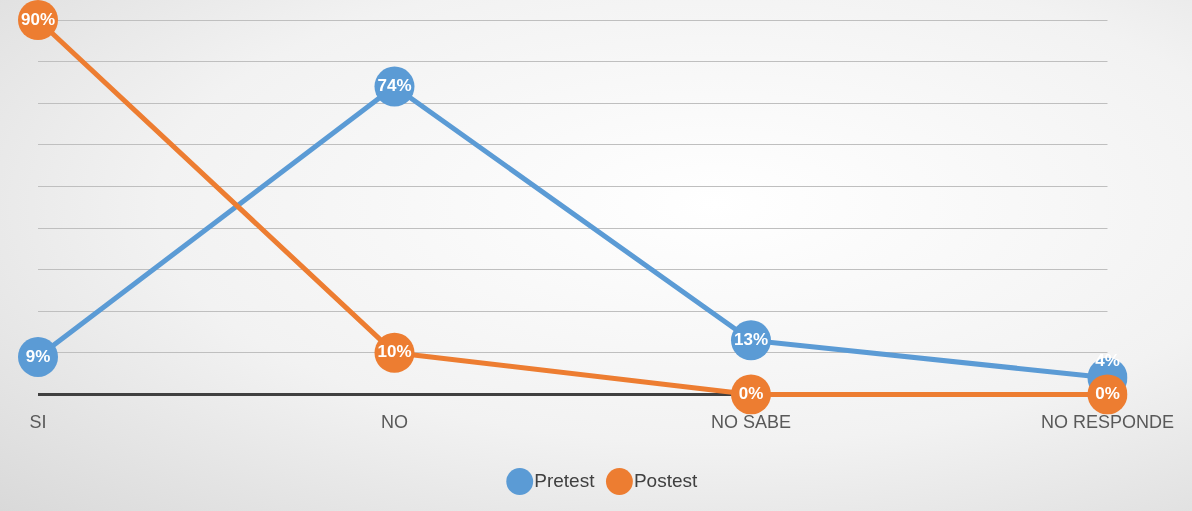 Image resolution: width=1192 pixels, height=511 pixels. Describe the element at coordinates (394, 352) in the screenshot. I see `data-label: 10%` at that location.